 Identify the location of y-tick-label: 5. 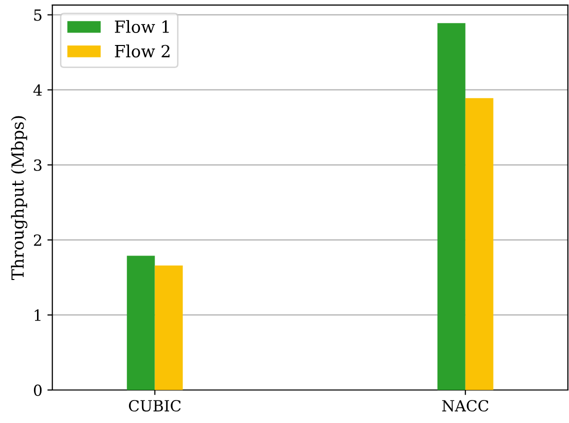
(38, 15).